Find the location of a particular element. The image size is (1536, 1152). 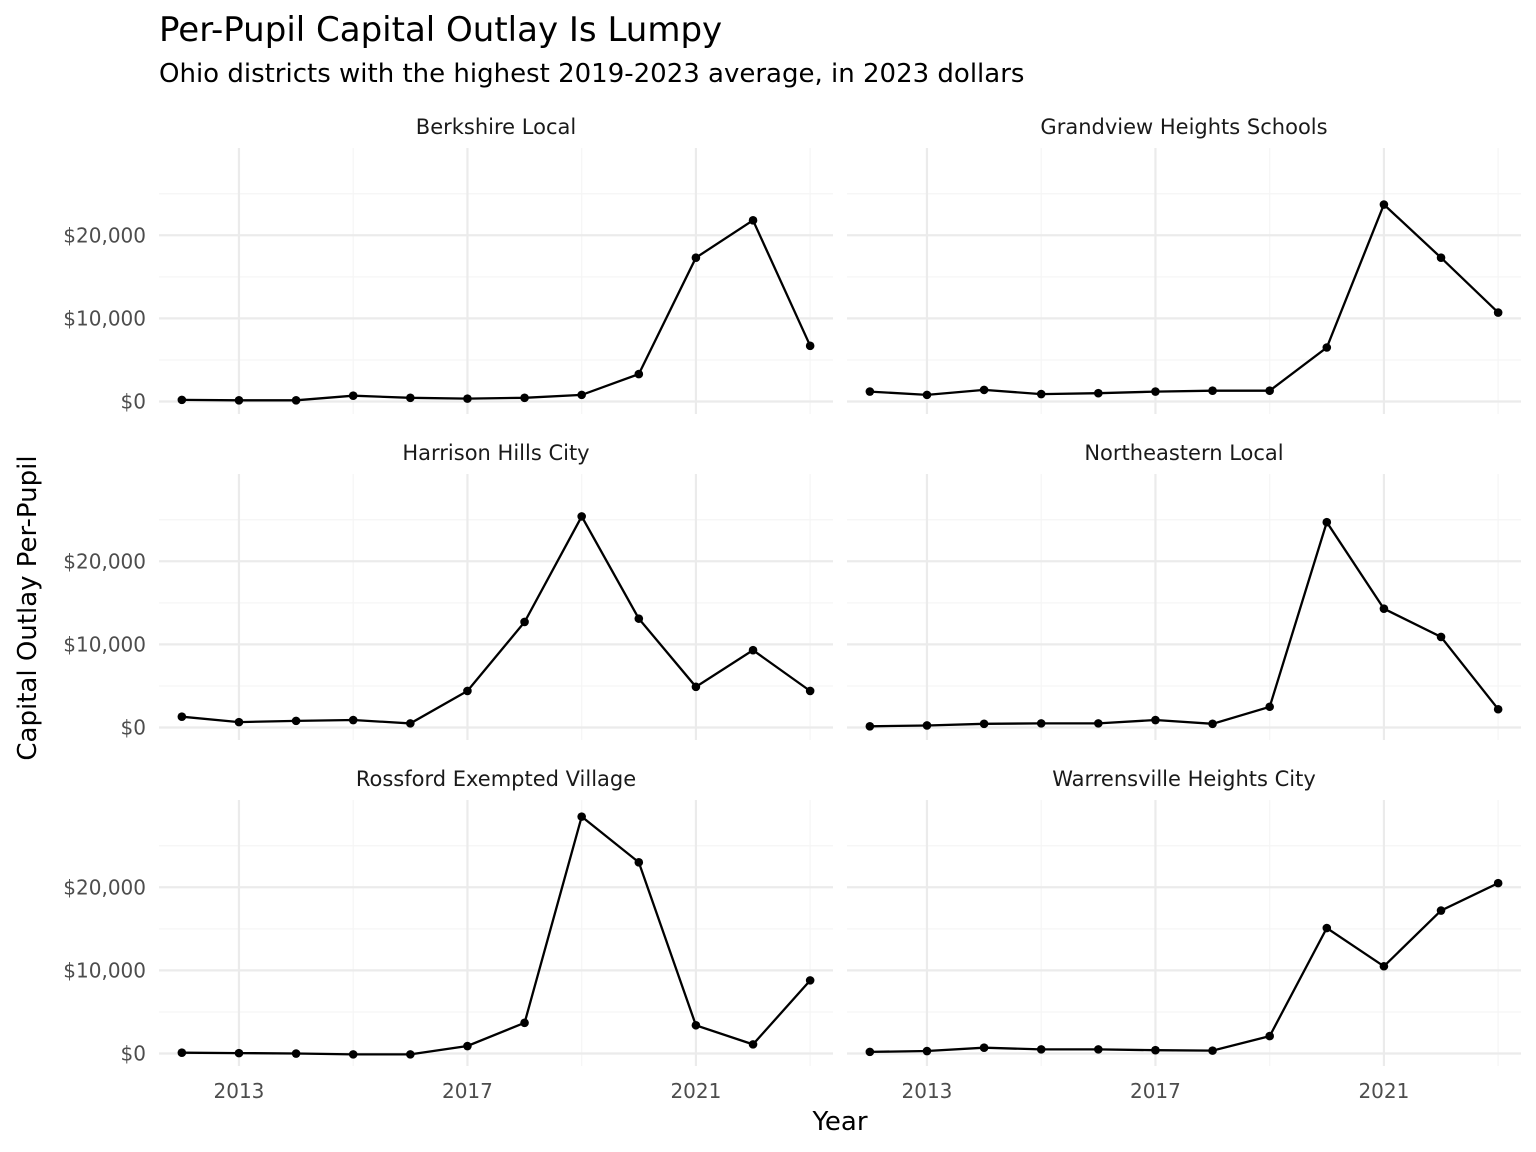

y-axis-title: Capital Outlay Per-Pupil is located at coordinates (28, 607).